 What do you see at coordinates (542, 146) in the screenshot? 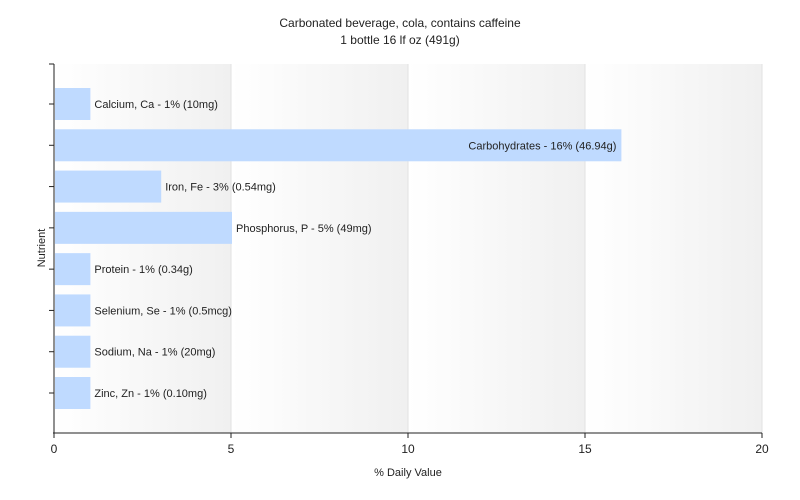
I see `data-label: Carbohydrates - 16% (46.94g)` at bounding box center [542, 146].